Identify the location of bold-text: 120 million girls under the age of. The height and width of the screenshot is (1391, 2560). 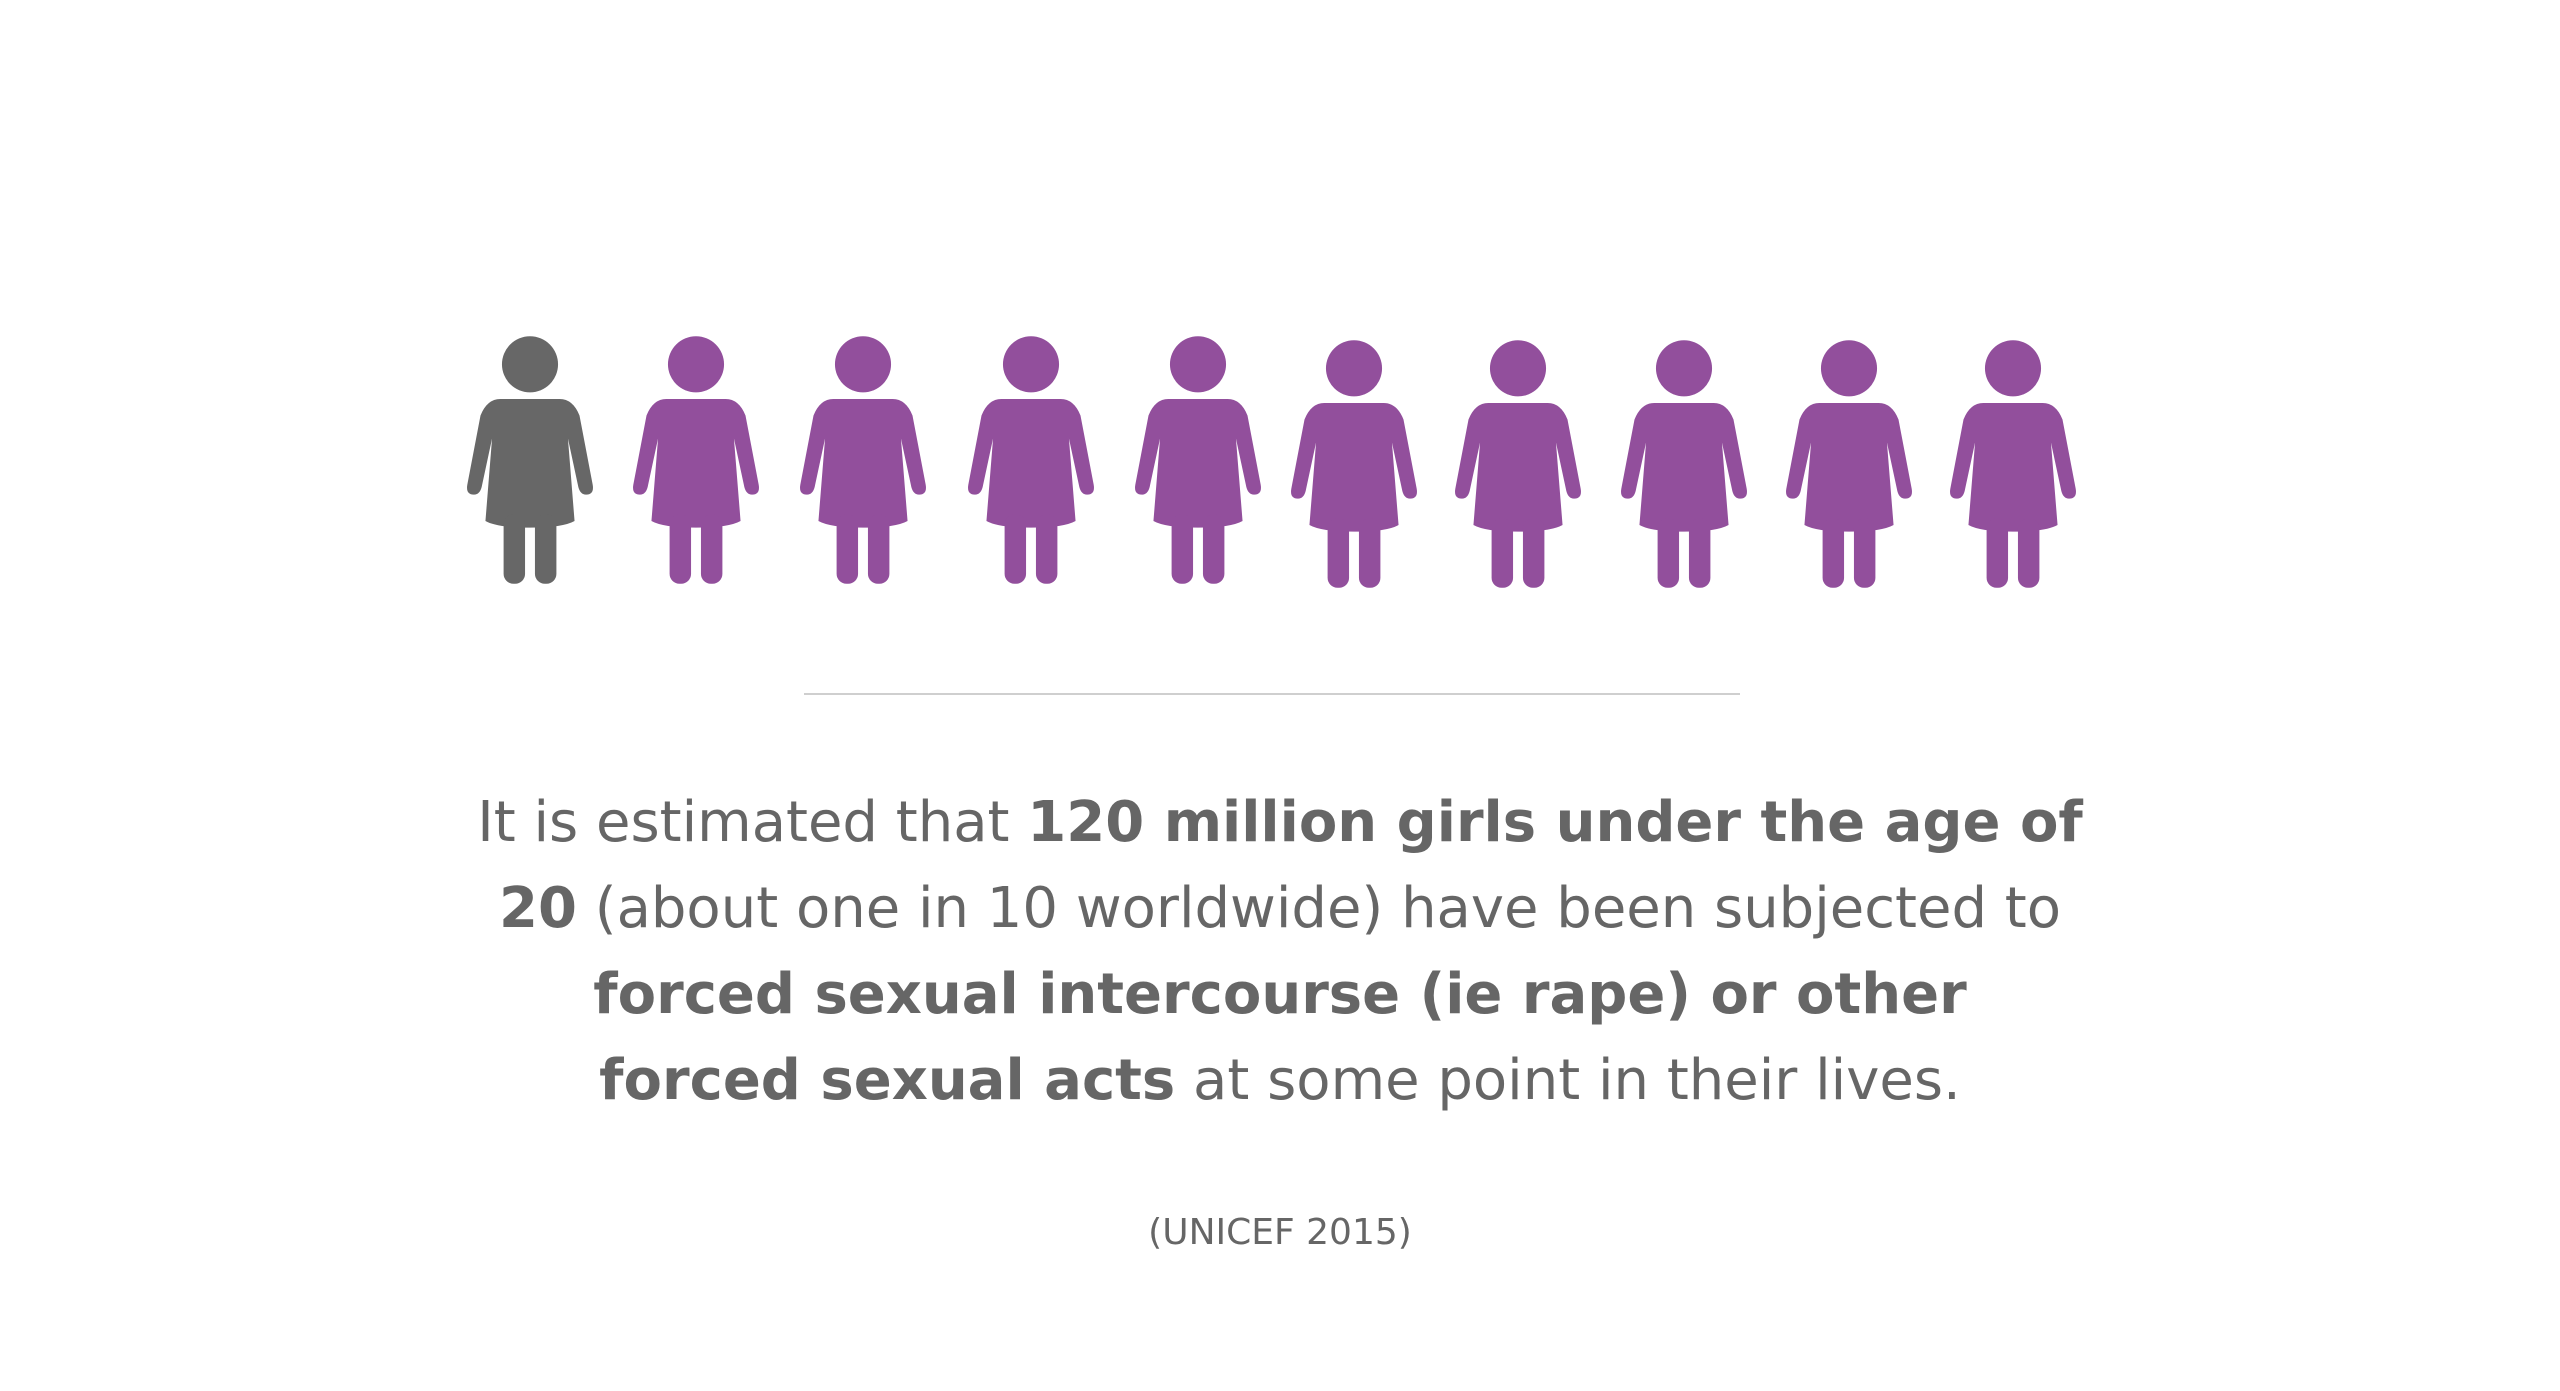
(1555, 822).